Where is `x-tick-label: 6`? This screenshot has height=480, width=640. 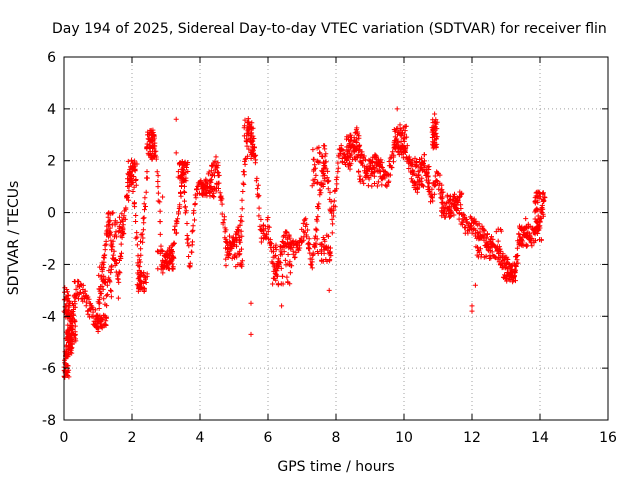
x-tick-label: 6 is located at coordinates (268, 438).